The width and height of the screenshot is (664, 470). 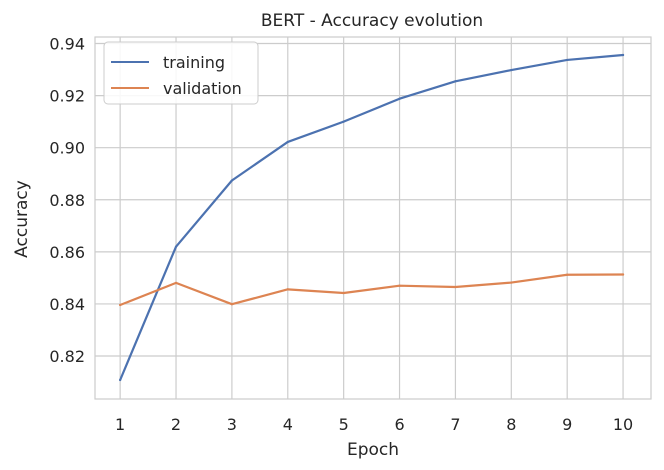 I want to click on x-tick-label: 10, so click(x=623, y=424).